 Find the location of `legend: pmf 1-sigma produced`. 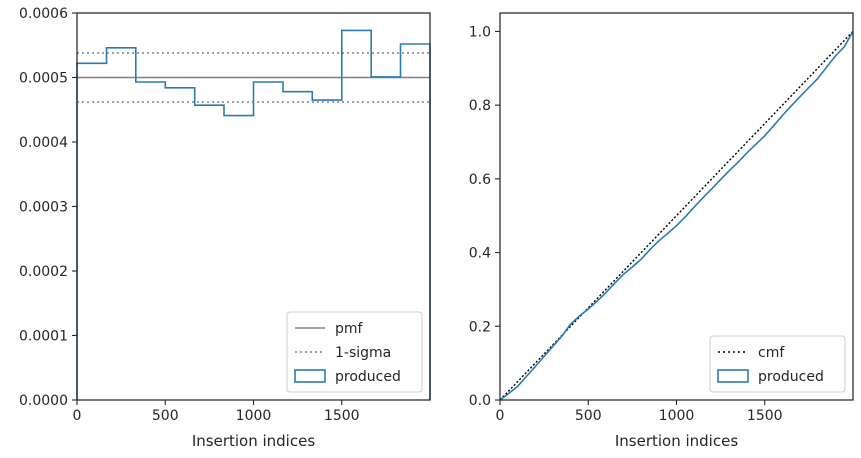

legend: pmf 1-sigma produced is located at coordinates (354, 352).